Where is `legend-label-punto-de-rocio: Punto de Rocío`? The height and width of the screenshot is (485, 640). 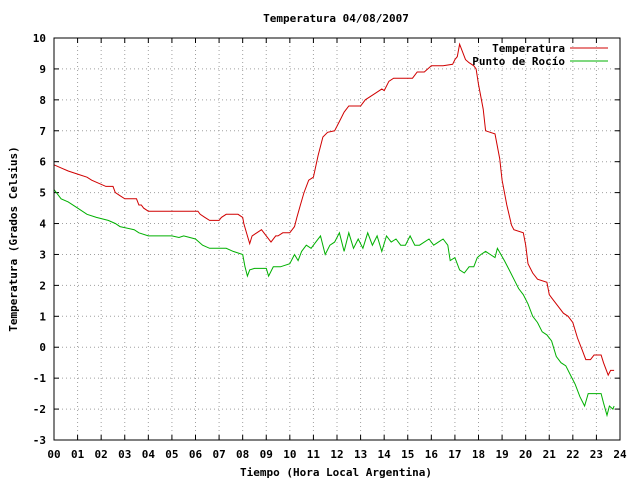
legend-label-punto-de-rocio: Punto de Rocío is located at coordinates (518, 61).